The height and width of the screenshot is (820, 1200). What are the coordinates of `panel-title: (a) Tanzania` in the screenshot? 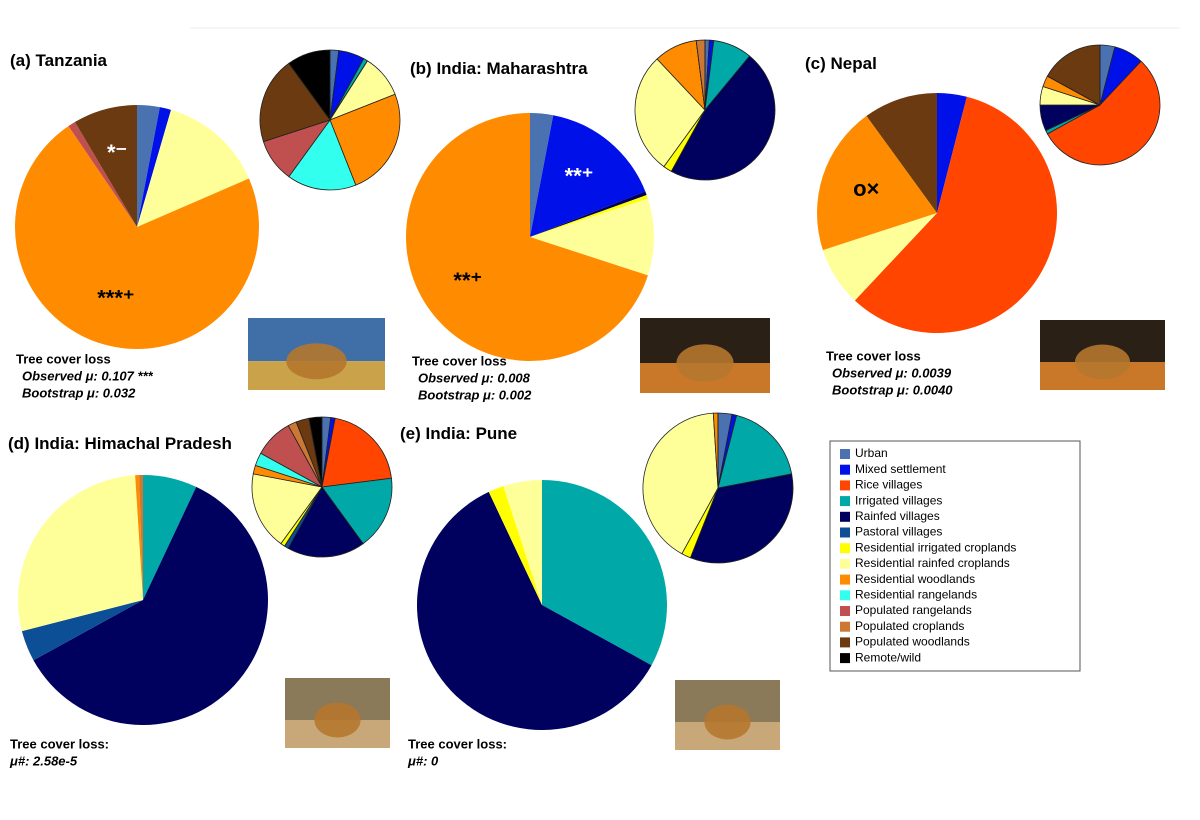 It's located at (59, 60).